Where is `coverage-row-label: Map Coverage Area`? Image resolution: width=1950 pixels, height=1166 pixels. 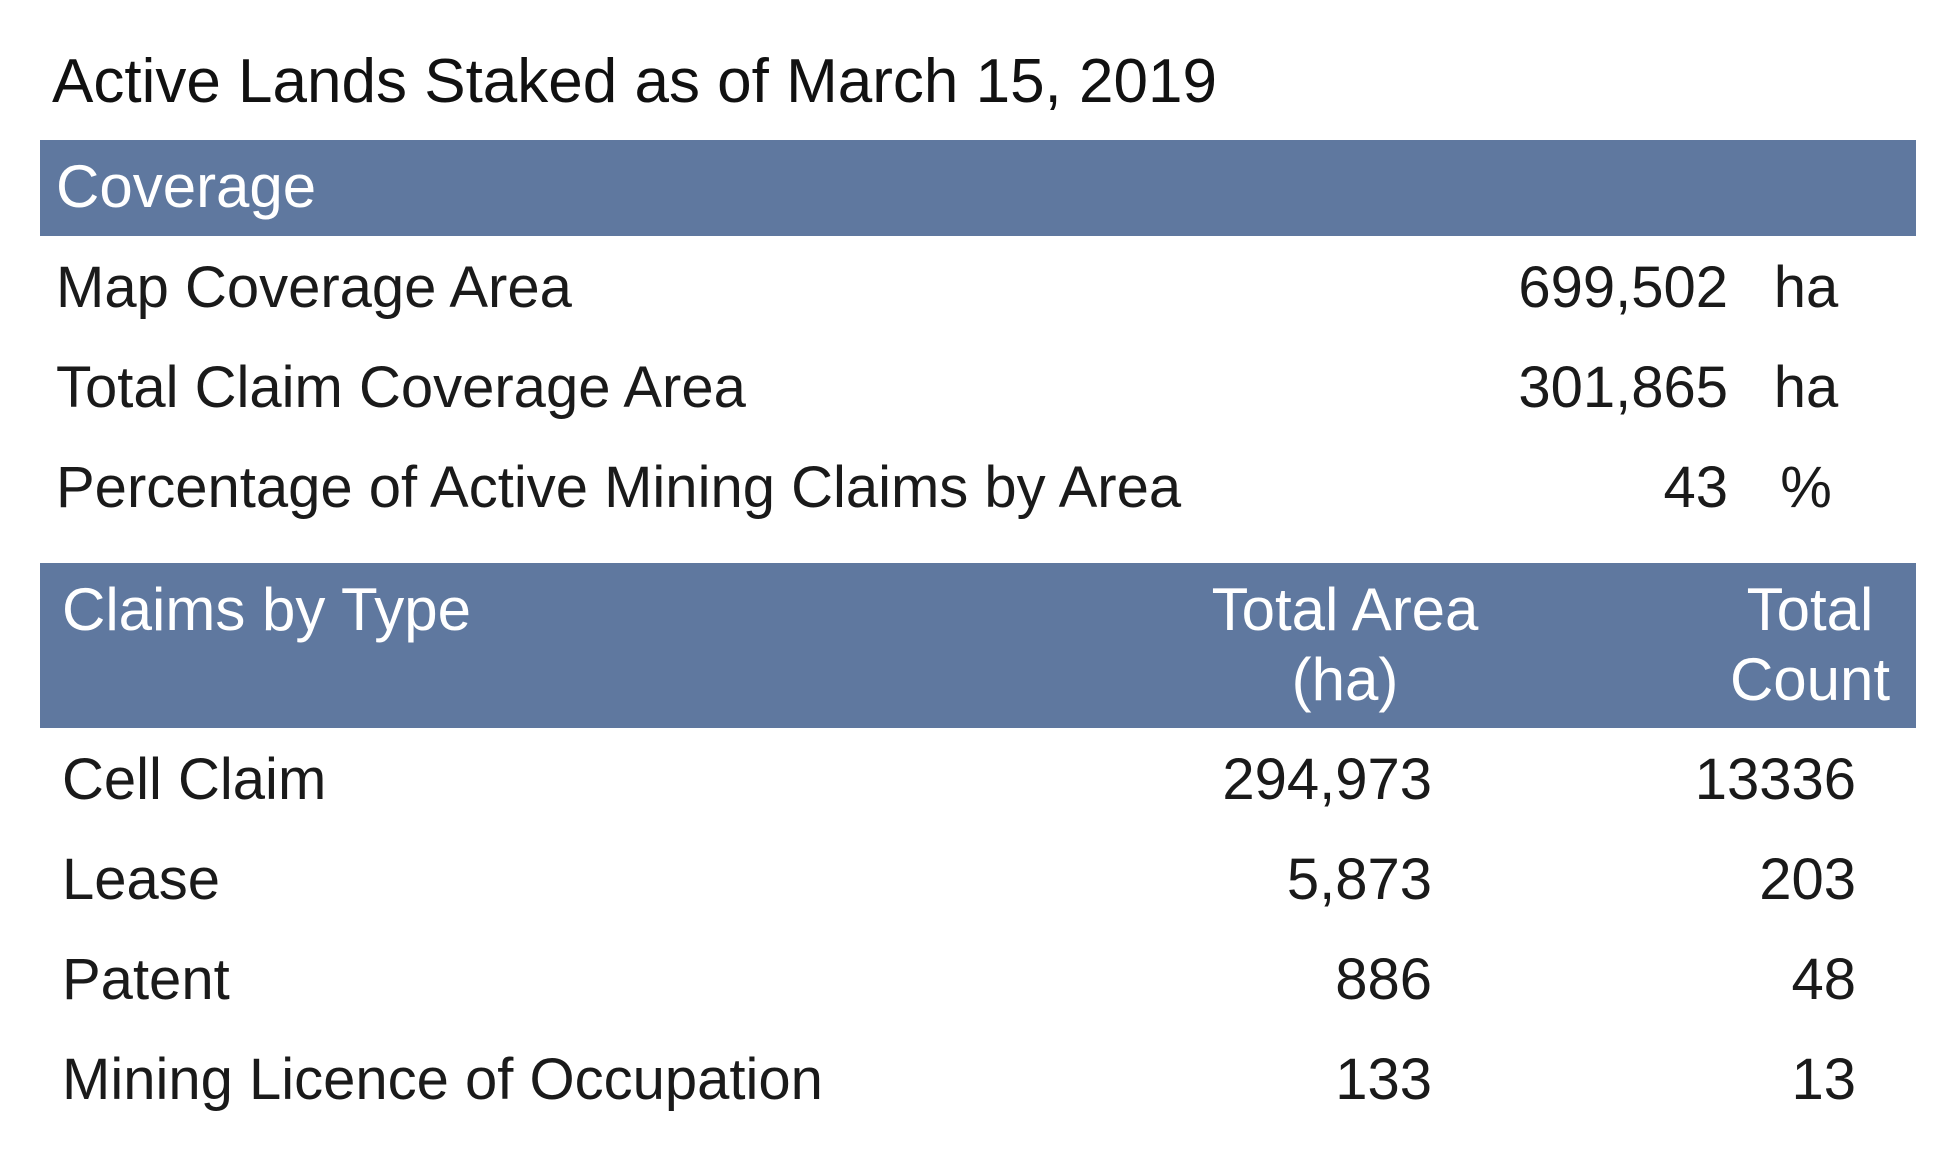
coverage-row-label: Map Coverage Area is located at coordinates (314, 287).